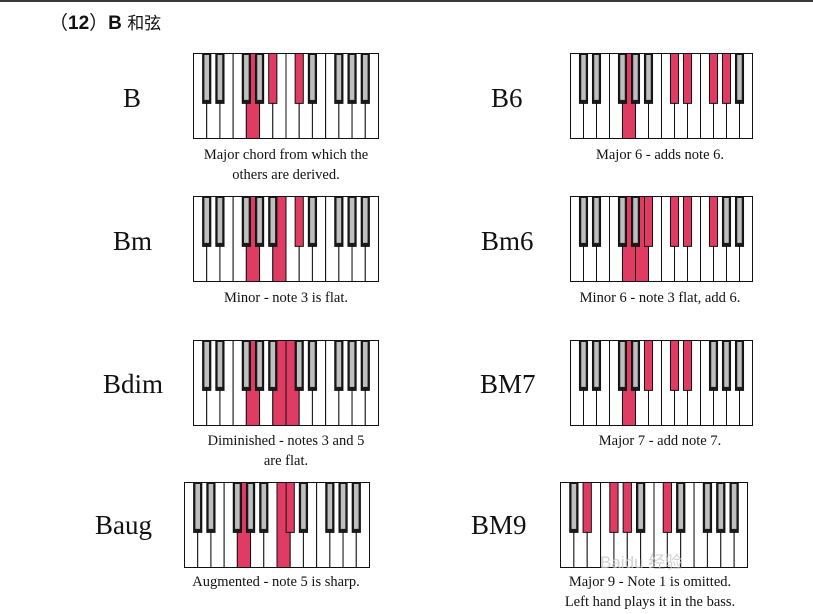 The width and height of the screenshot is (813, 614). I want to click on chord-name: Bm6, so click(507, 241).